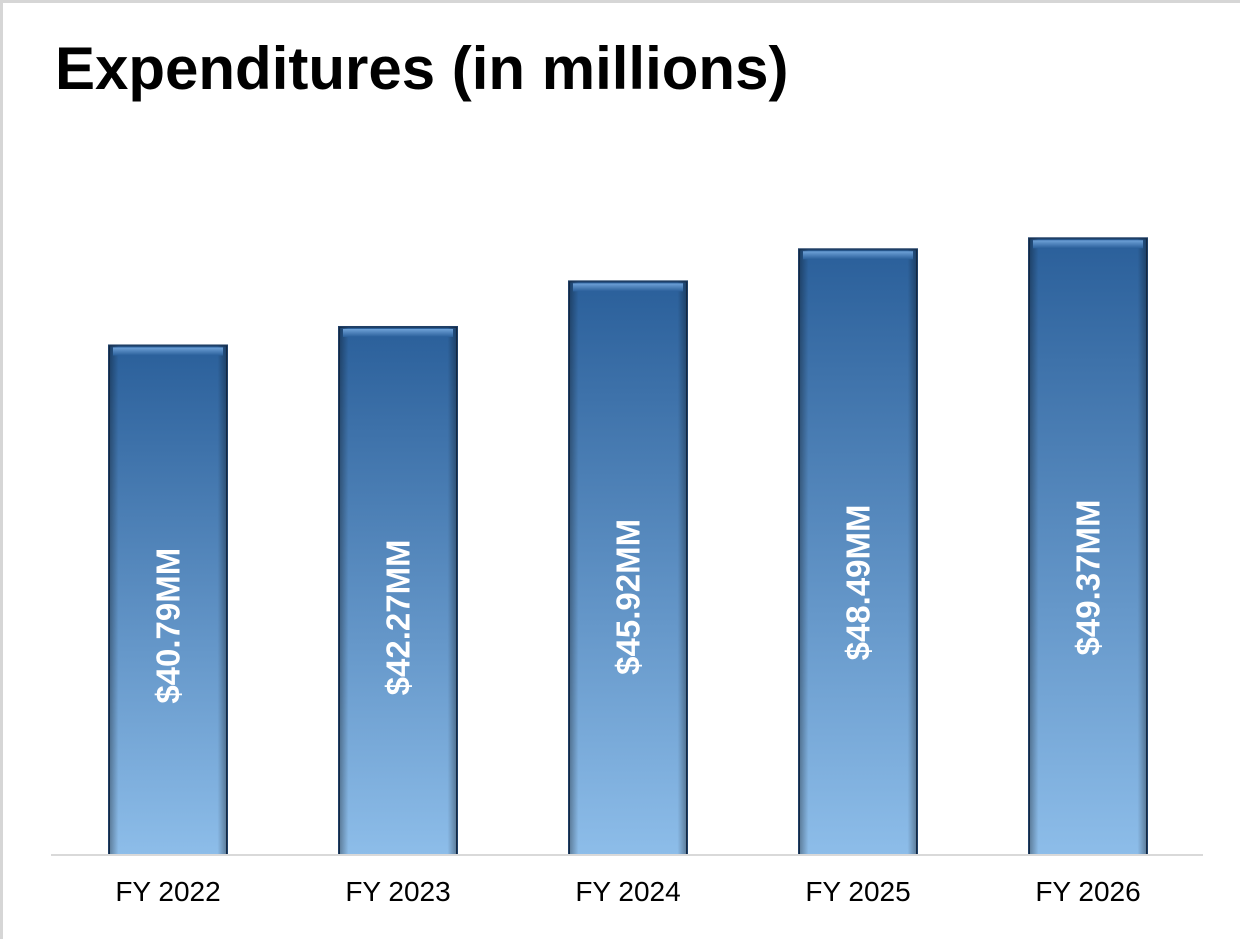 Image resolution: width=1240 pixels, height=942 pixels. Describe the element at coordinates (1087, 891) in the screenshot. I see `x-tick-label: FY 2026` at that location.